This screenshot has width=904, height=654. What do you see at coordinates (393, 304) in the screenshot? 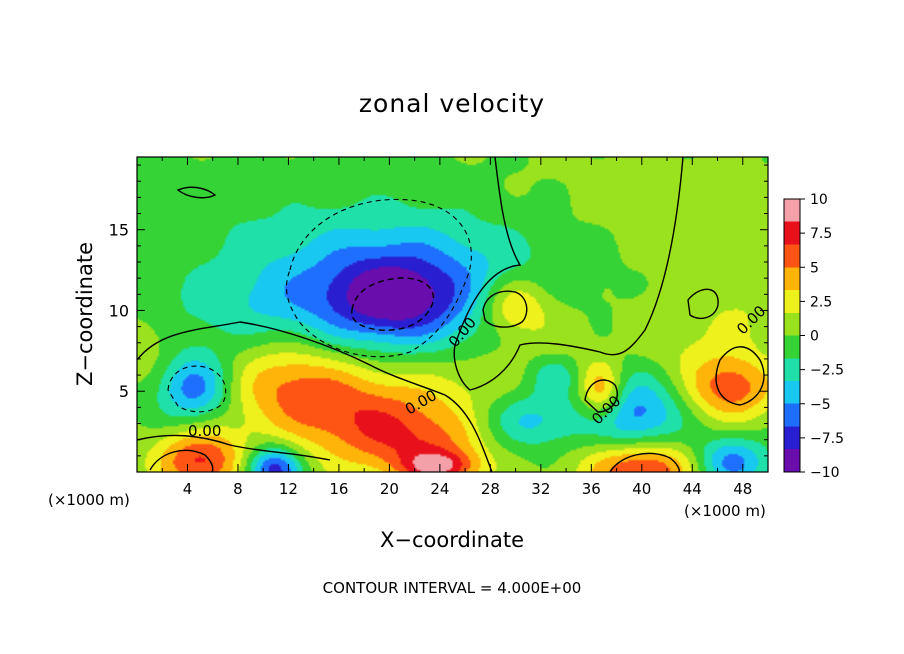
I see `contour-neg-inner` at bounding box center [393, 304].